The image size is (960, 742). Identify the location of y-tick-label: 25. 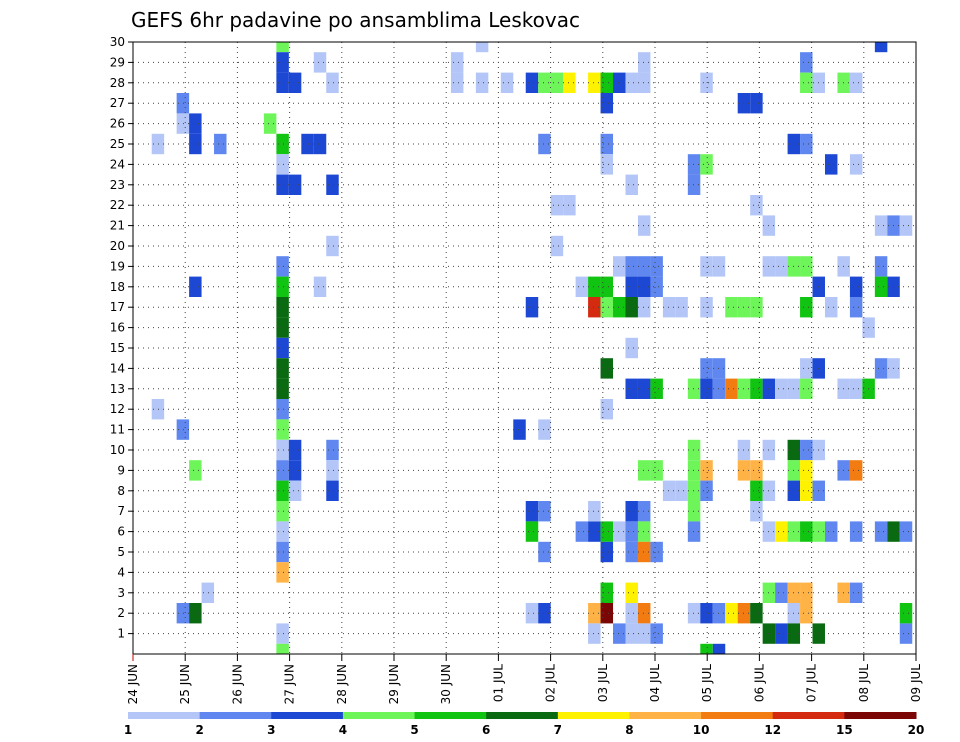
(117, 144).